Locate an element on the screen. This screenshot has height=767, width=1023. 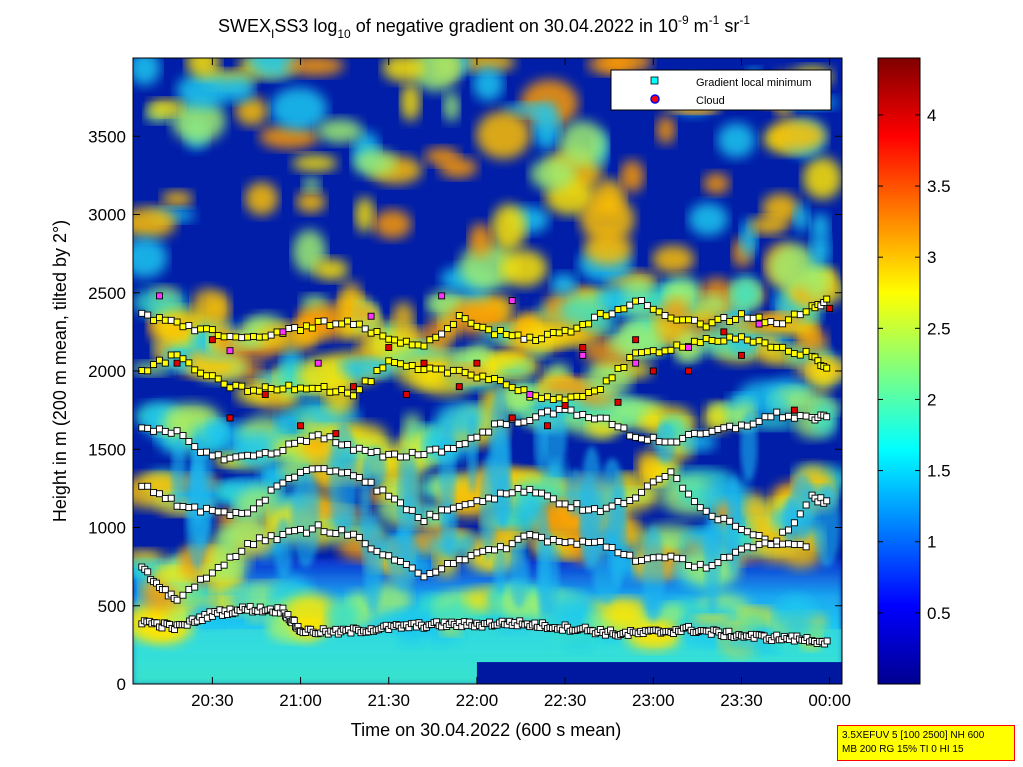
y-tick-label: 500 is located at coordinates (112, 606).